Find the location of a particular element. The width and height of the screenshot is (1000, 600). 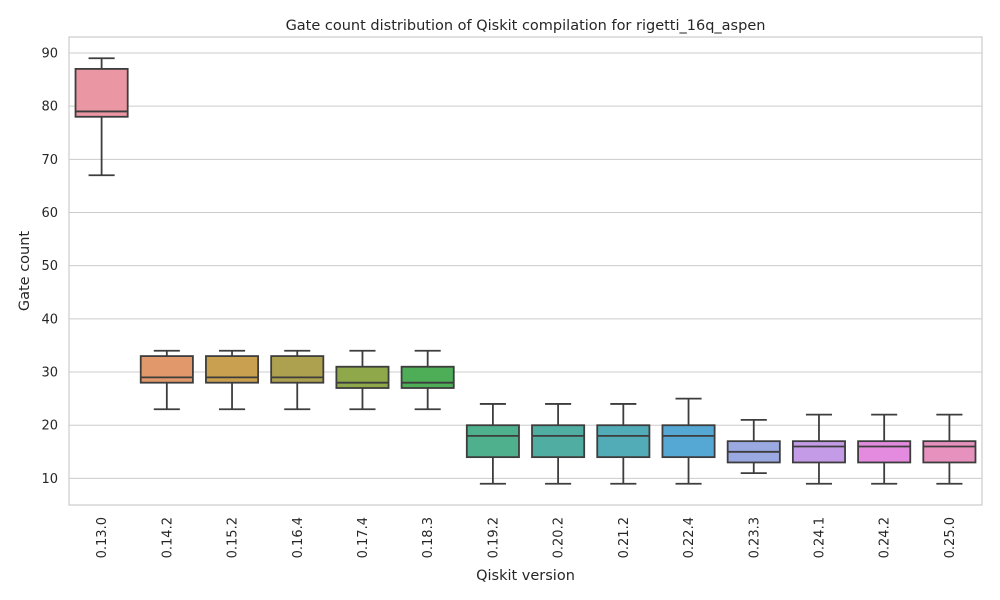

y-tick-labels: 10 20 30 40 50 60 70 80 90 is located at coordinates (49, 266).